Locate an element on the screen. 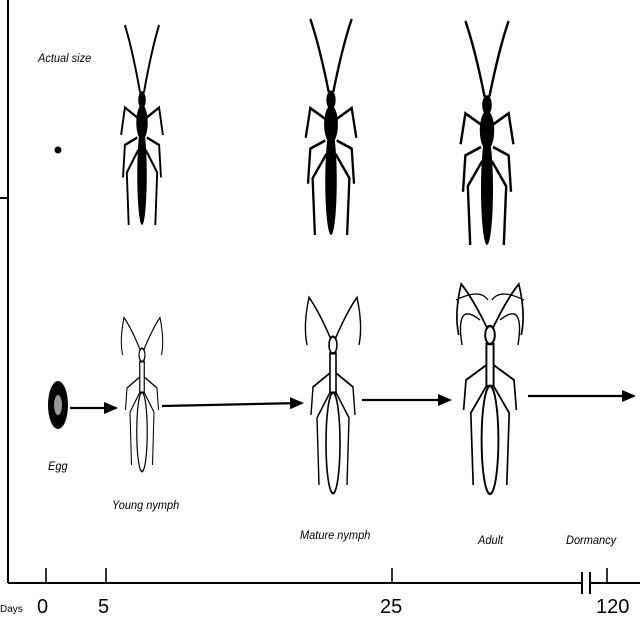 This screenshot has width=640, height=640. egg-actual-size-dot is located at coordinates (58, 150).